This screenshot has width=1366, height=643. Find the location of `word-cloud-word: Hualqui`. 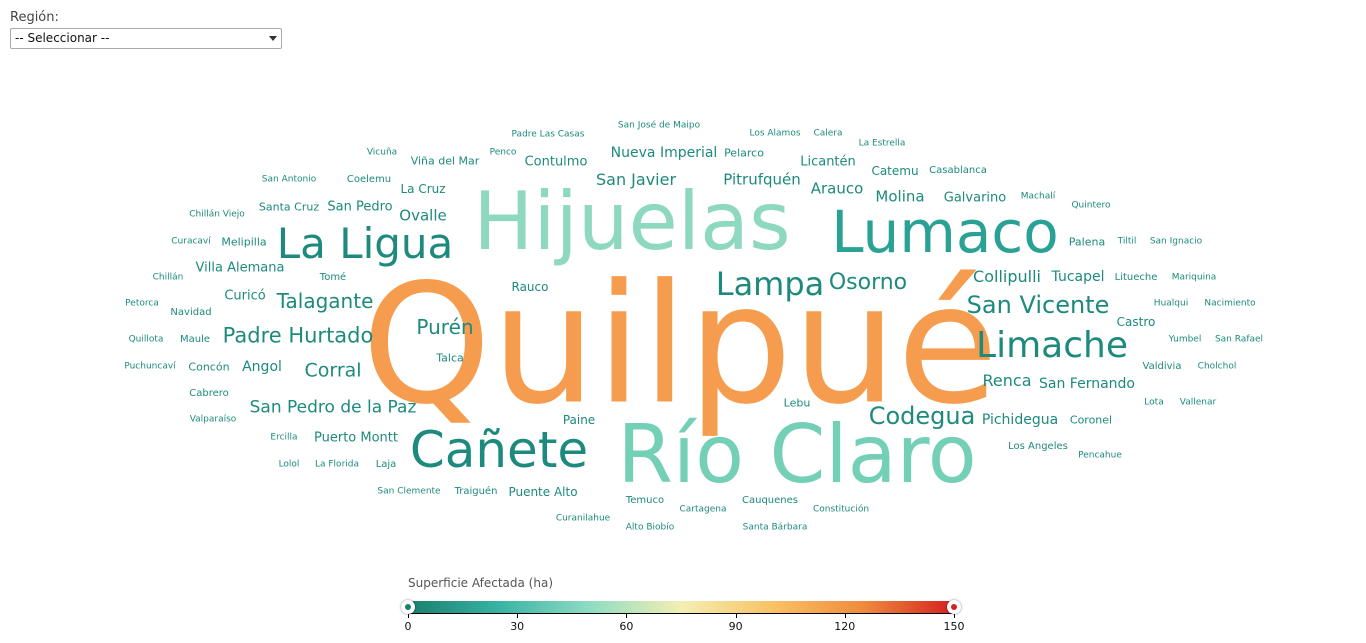

word-cloud-word: Hualqui is located at coordinates (1171, 303).